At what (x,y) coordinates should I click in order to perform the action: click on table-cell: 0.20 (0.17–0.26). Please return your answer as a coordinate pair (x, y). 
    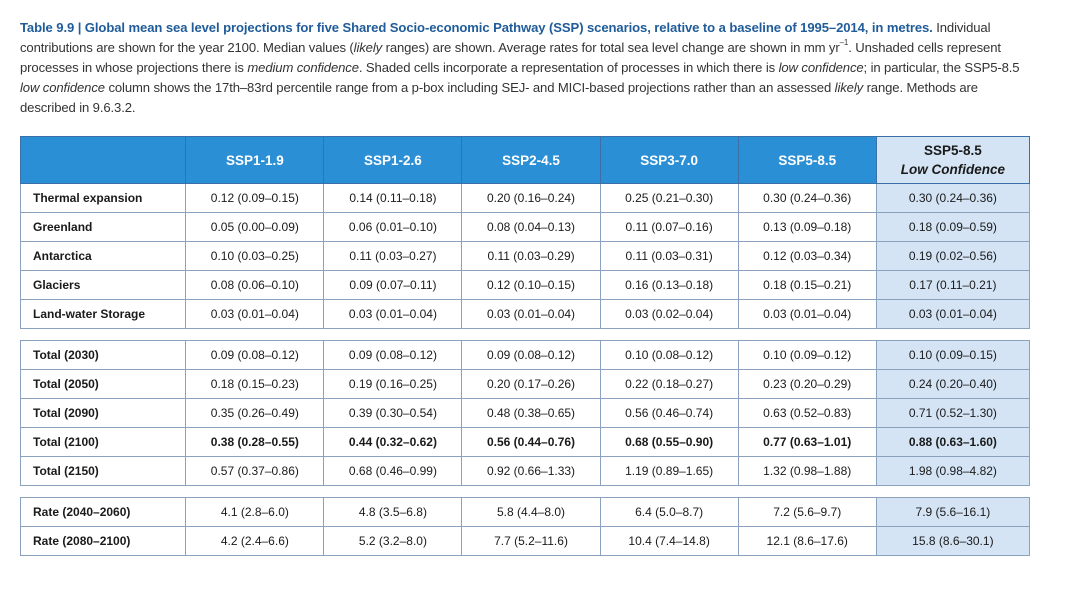
    Looking at the image, I should click on (531, 384).